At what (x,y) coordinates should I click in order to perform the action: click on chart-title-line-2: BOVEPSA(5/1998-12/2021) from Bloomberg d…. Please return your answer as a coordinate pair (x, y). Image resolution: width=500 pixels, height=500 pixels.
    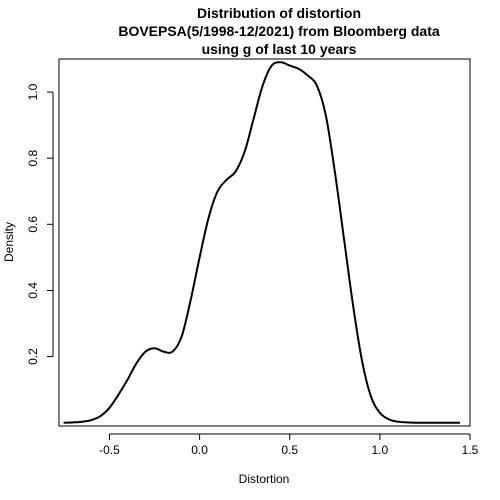
    Looking at the image, I should click on (279, 31).